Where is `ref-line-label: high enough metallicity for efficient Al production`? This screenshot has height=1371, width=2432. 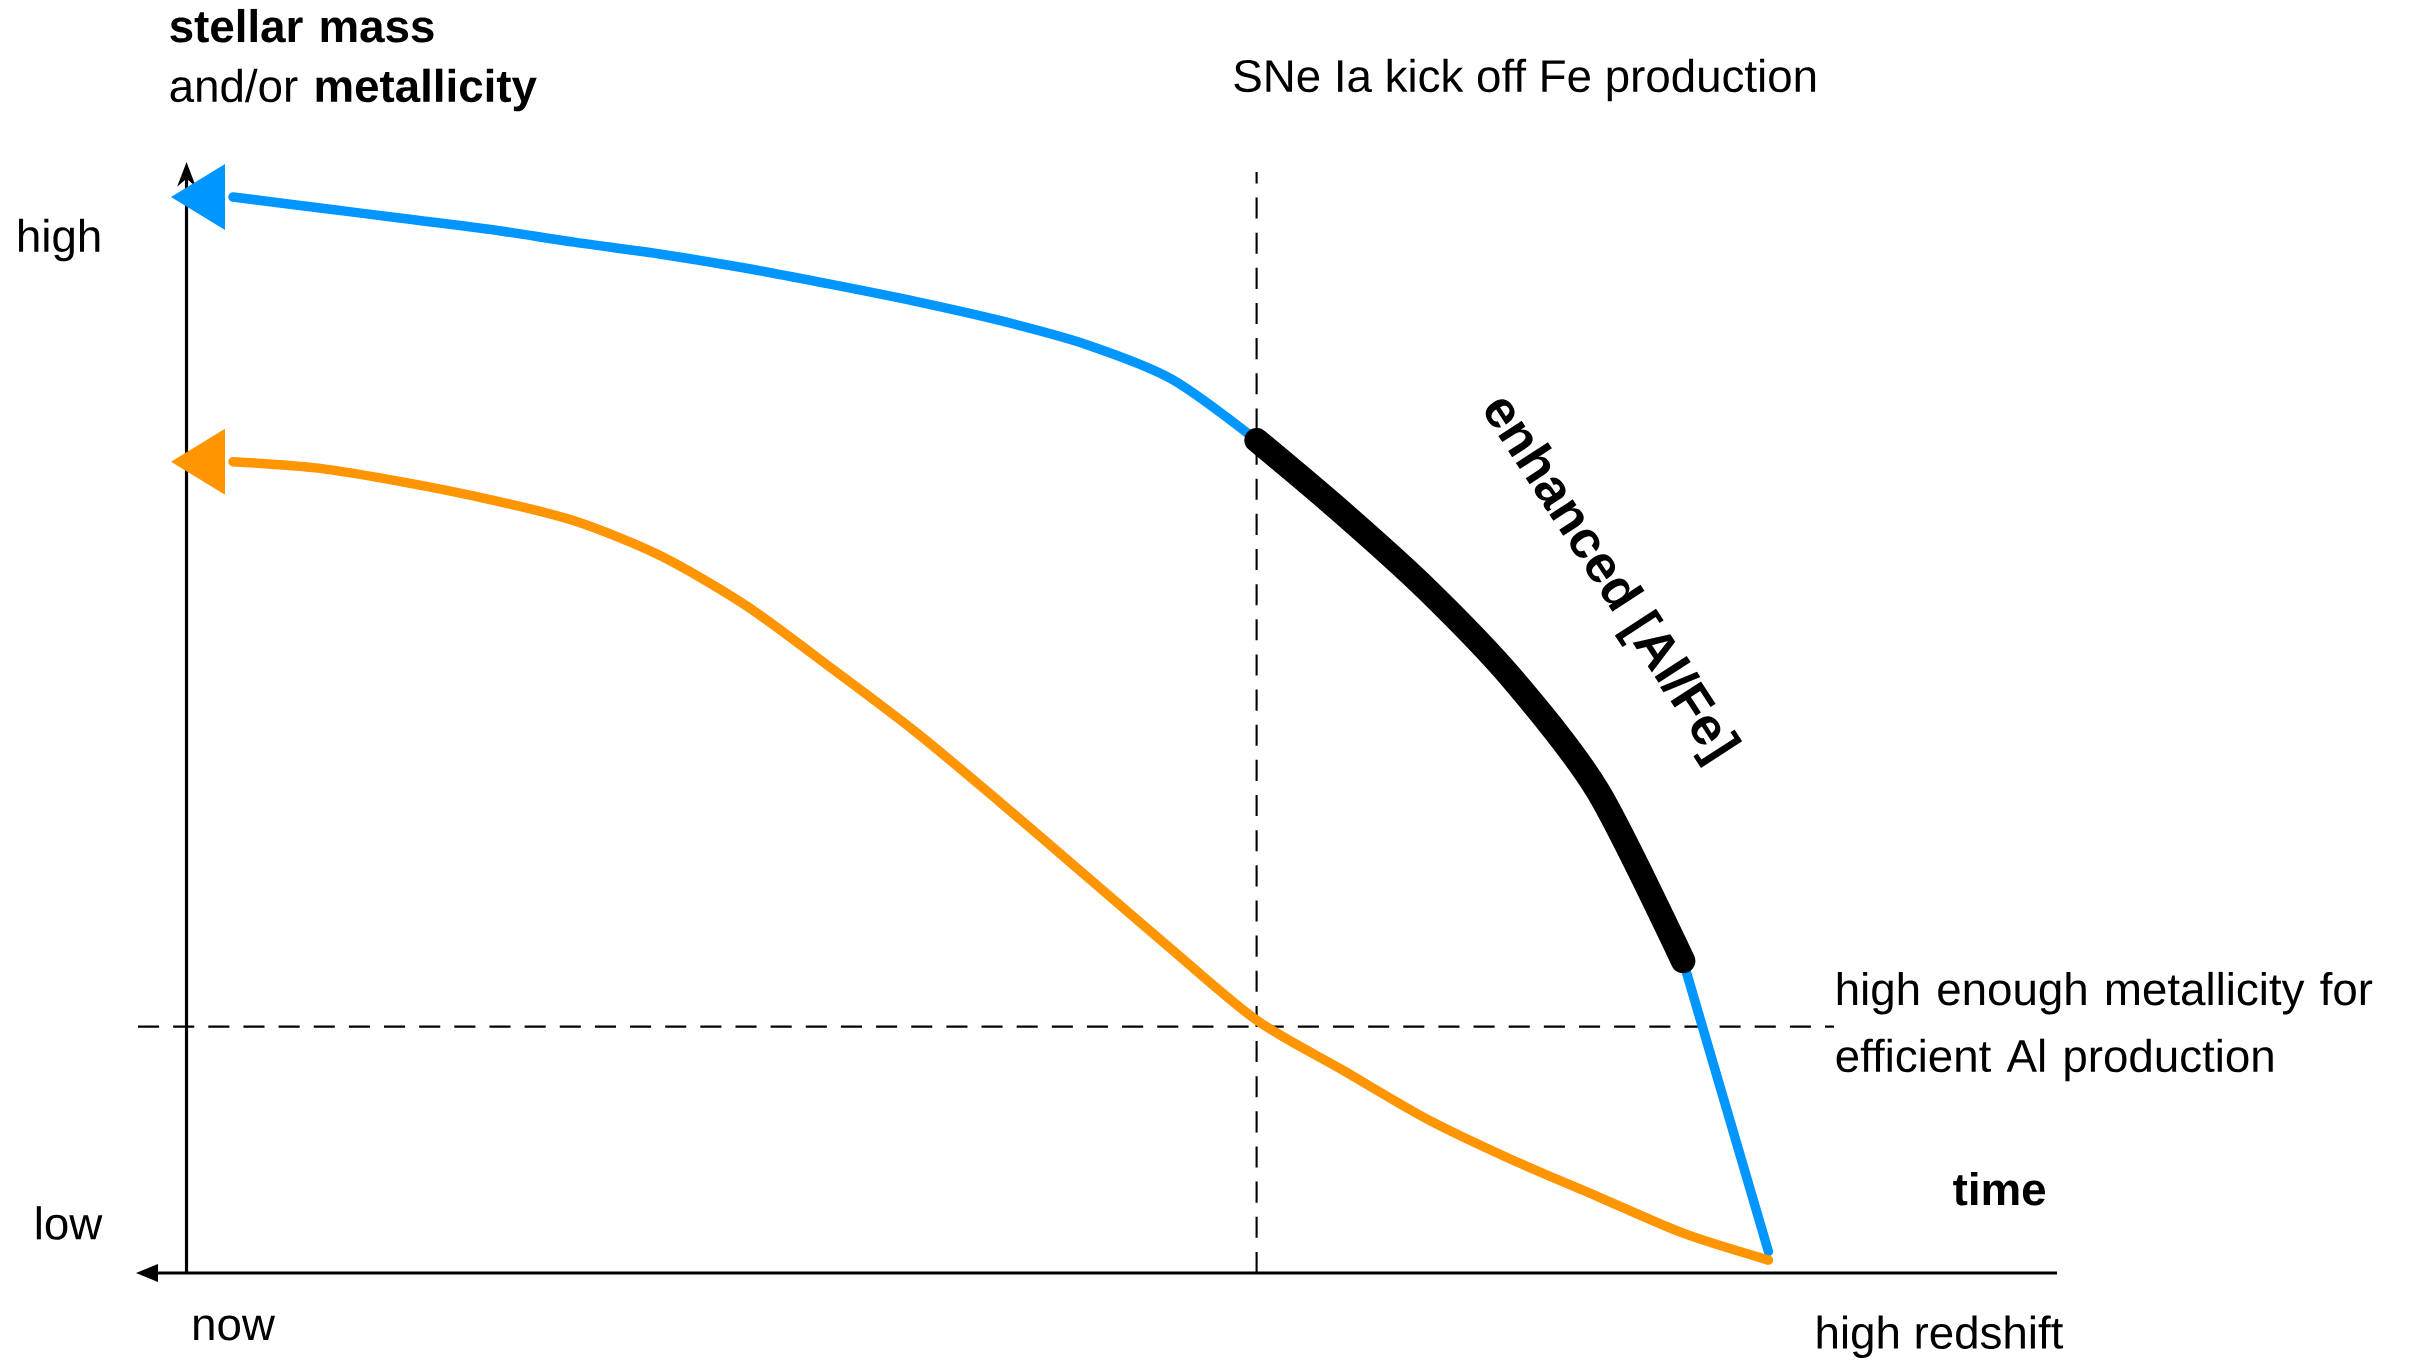
ref-line-label: high enough metallicity for efficient Al production is located at coordinates (2104, 1026).